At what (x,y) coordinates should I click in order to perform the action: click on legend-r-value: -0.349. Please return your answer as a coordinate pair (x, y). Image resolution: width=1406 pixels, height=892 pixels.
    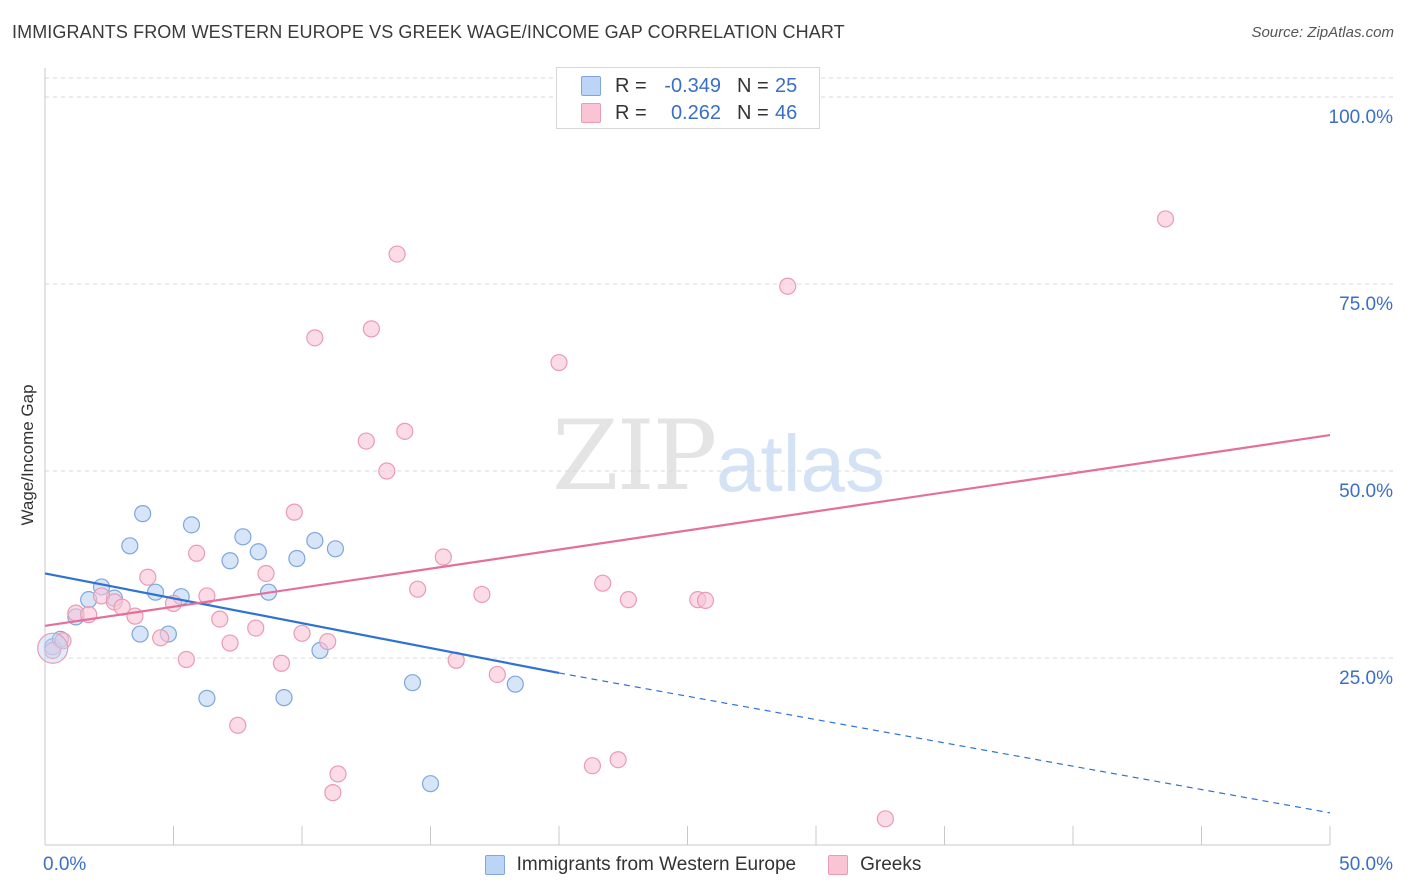
    Looking at the image, I should click on (692, 85).